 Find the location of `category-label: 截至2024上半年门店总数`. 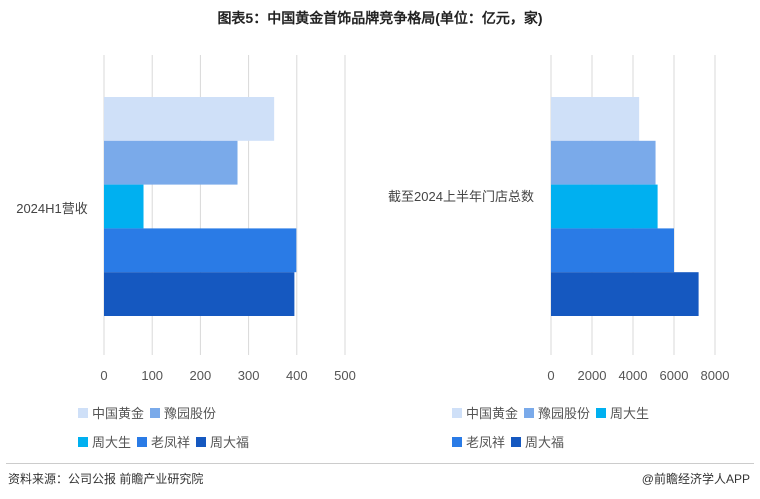

category-label: 截至2024上半年门店总数 is located at coordinates (461, 196).